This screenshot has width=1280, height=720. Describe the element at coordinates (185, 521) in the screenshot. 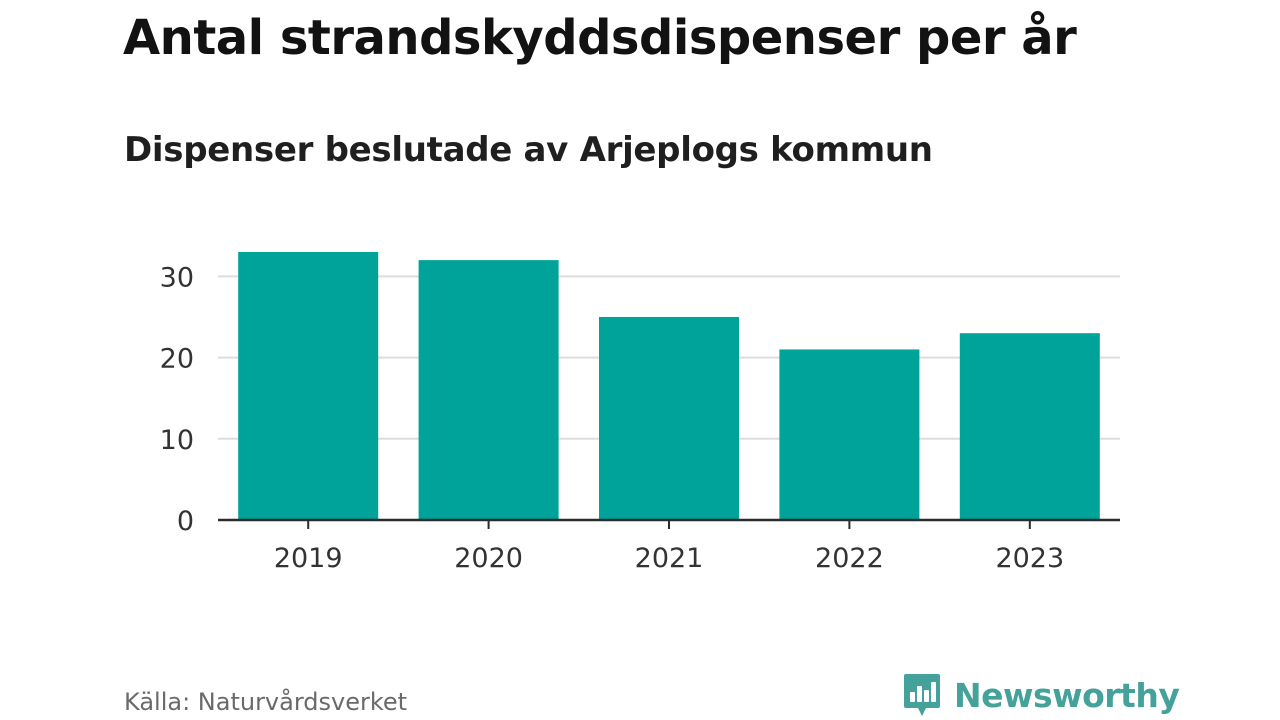

I see `y-tick-label: 0` at that location.